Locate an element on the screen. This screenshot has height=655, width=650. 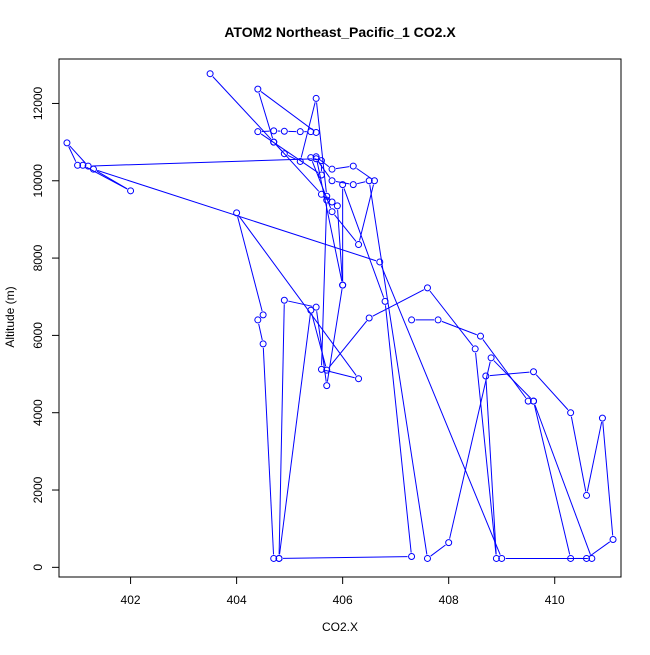
y-tick-label: 2000 is located at coordinates (38, 489).